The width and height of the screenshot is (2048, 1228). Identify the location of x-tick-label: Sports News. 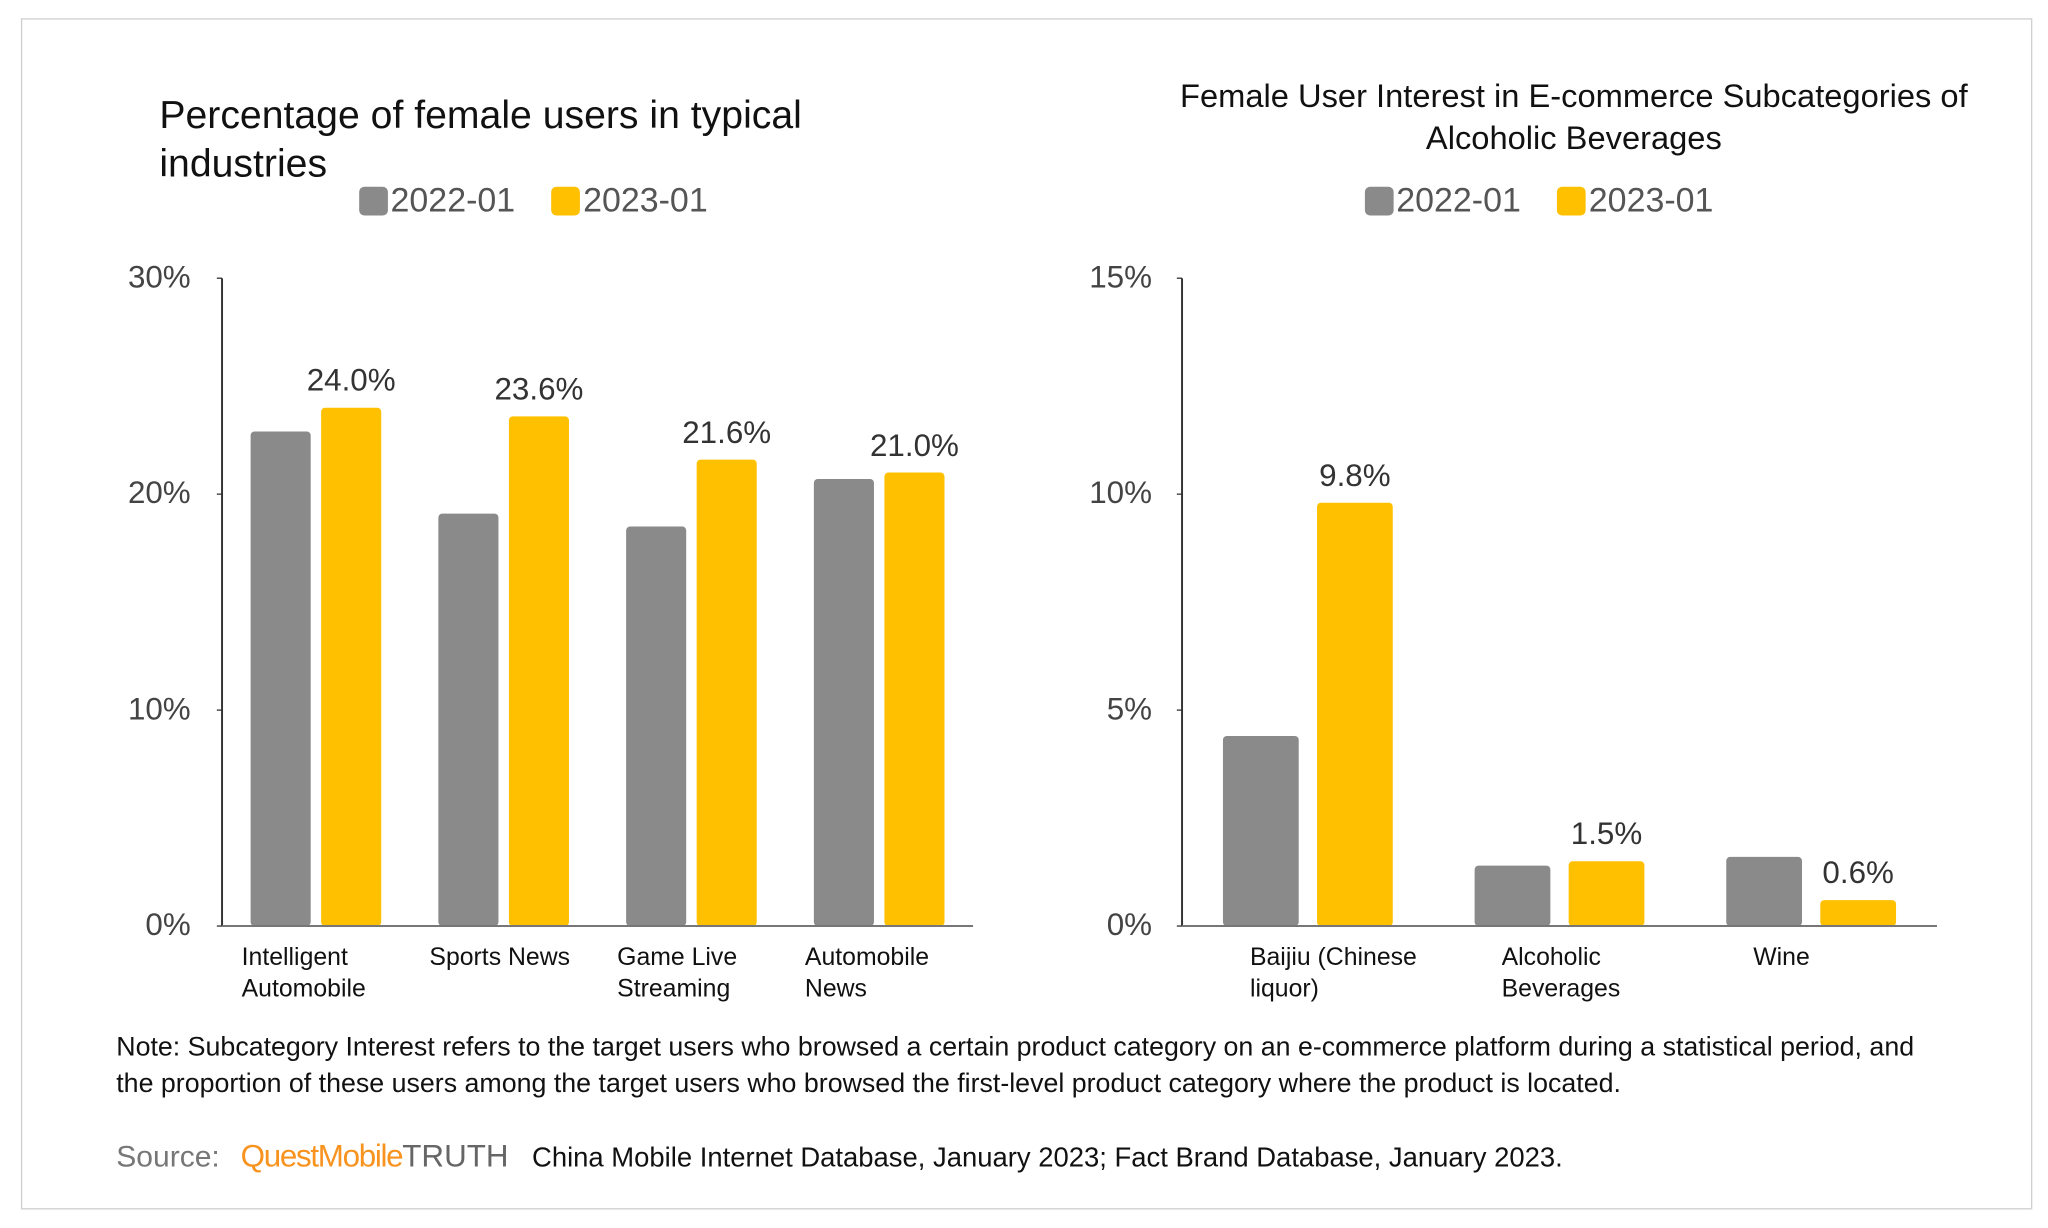
(500, 958).